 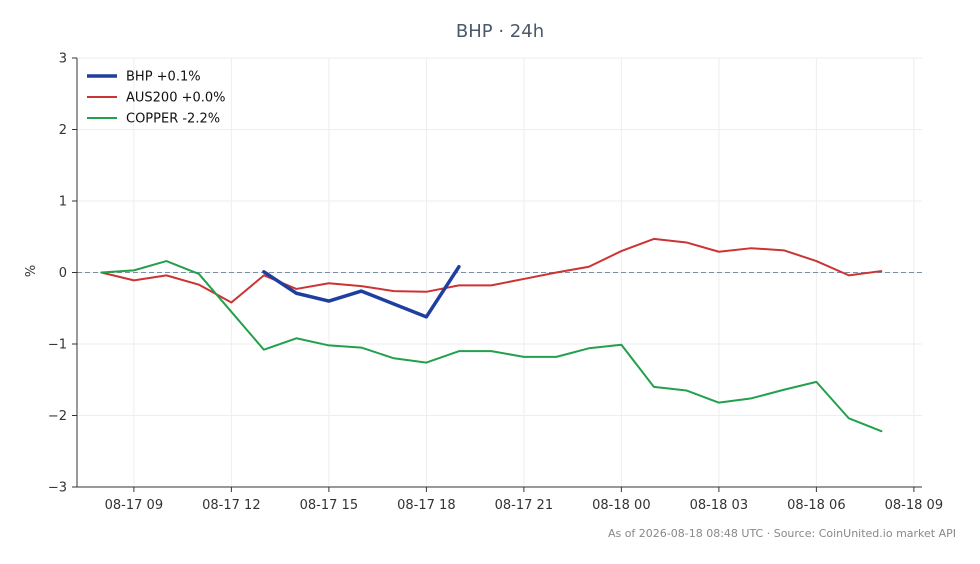 What do you see at coordinates (57, 345) in the screenshot?
I see `y-tick-label: −1` at bounding box center [57, 345].